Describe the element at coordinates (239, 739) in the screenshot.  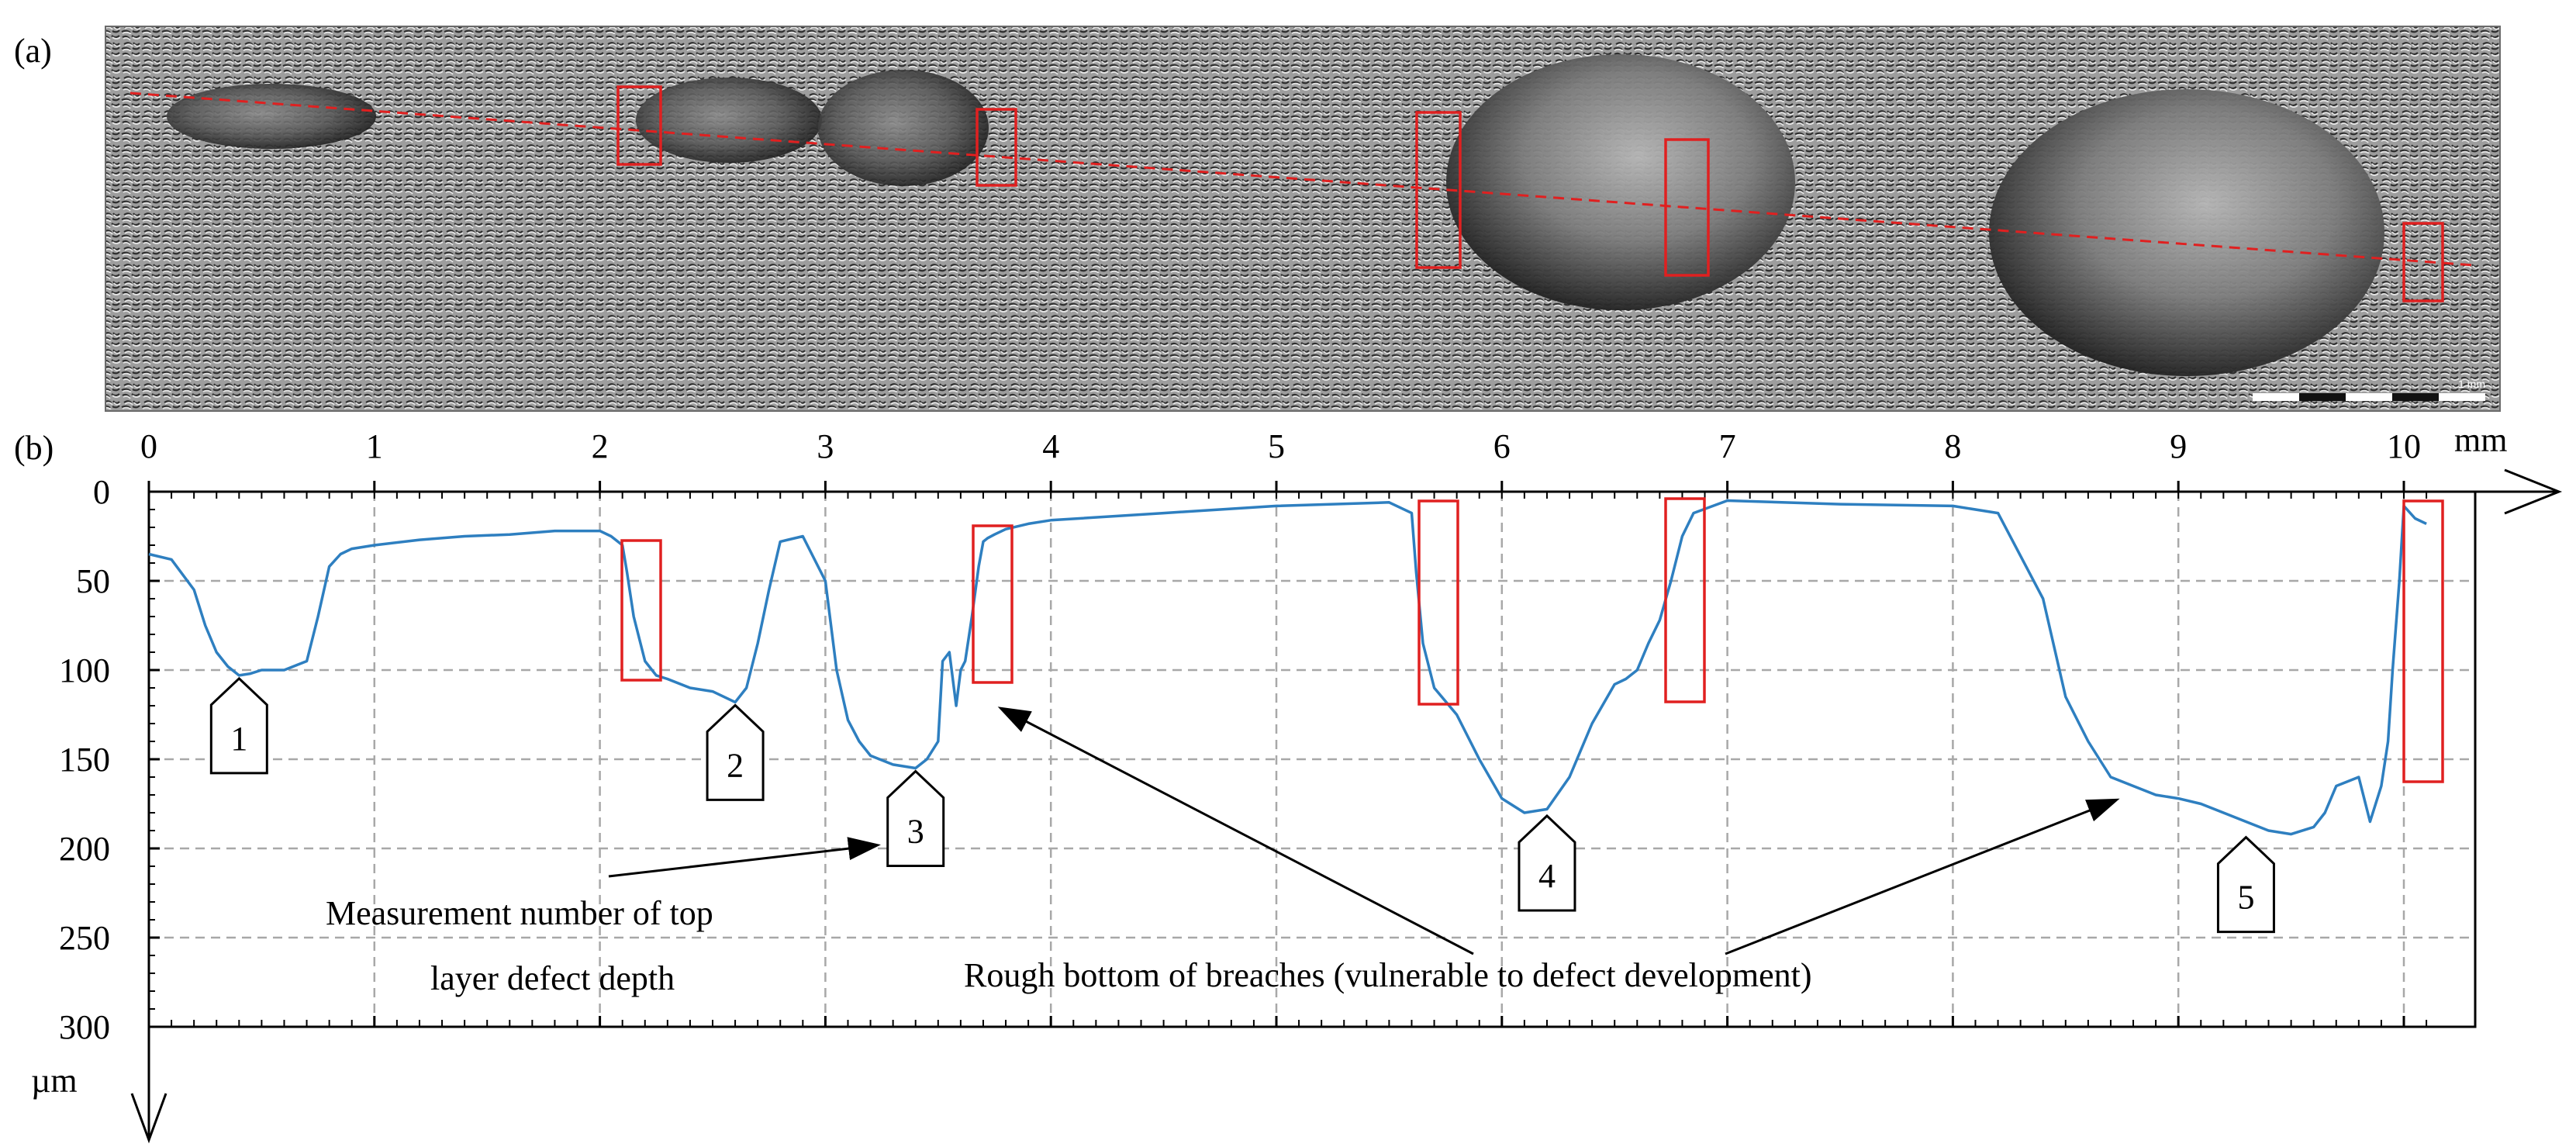
I see `measurement-marker-label: 1` at that location.